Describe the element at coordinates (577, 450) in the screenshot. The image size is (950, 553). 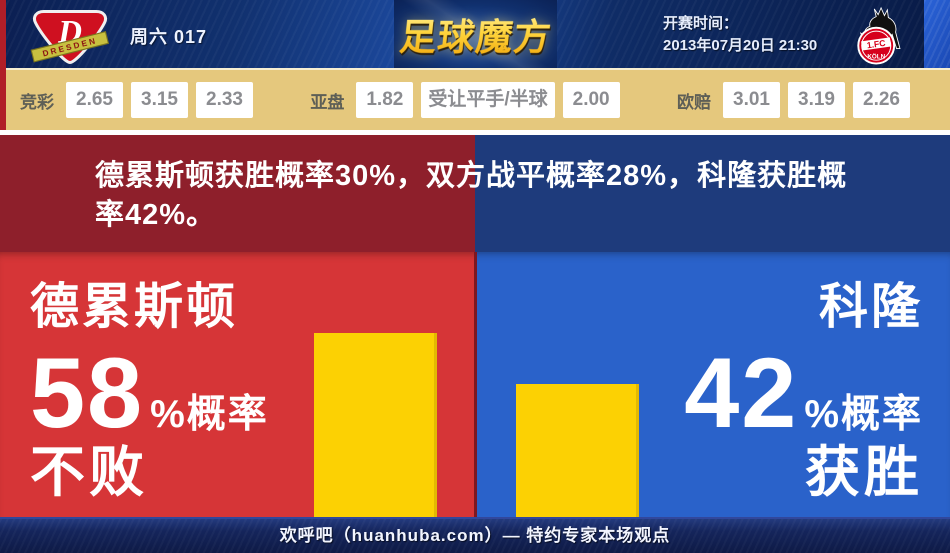
I see `away-probability-bar` at that location.